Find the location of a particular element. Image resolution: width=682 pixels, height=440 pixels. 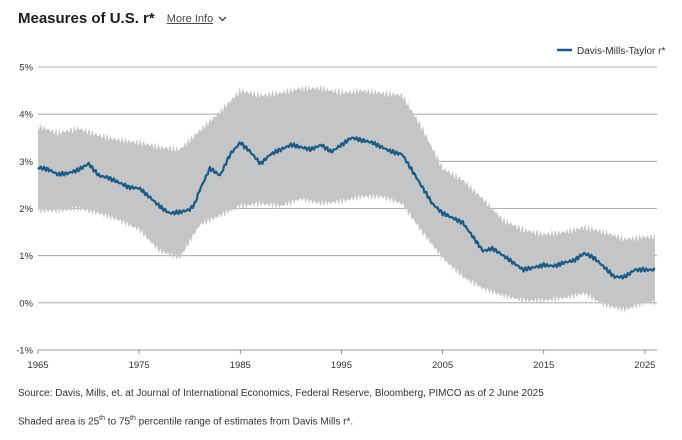

x-tick-label: 2005 is located at coordinates (442, 365).